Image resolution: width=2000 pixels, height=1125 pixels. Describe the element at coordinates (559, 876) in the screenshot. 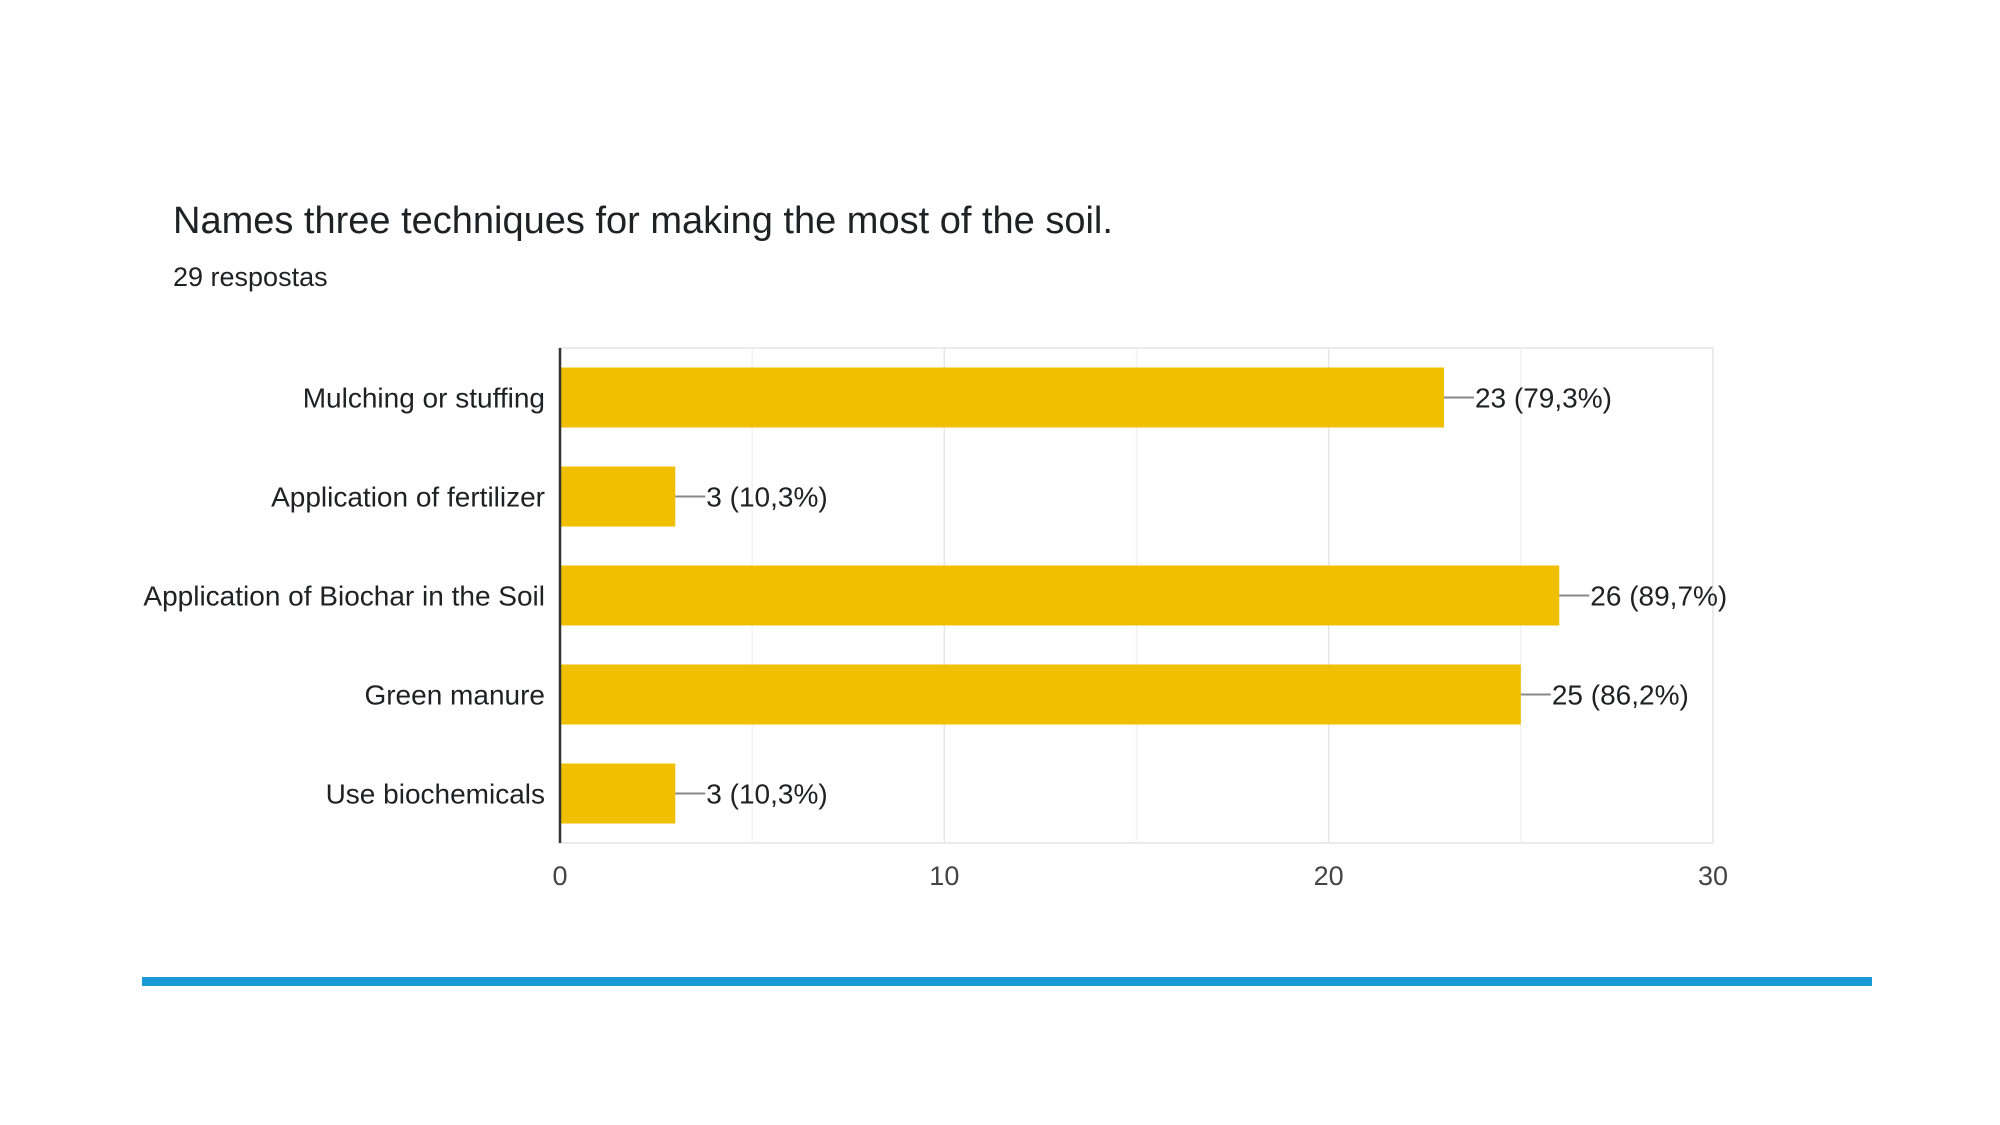

I see `x-tick-label: 0` at that location.